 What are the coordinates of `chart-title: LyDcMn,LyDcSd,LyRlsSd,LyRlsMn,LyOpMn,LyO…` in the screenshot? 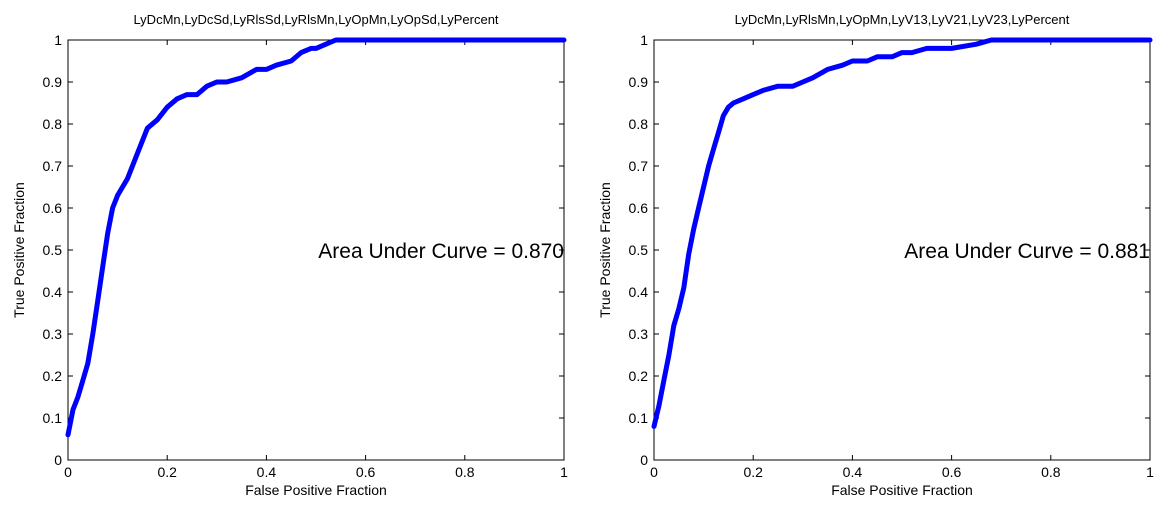 It's located at (315, 19).